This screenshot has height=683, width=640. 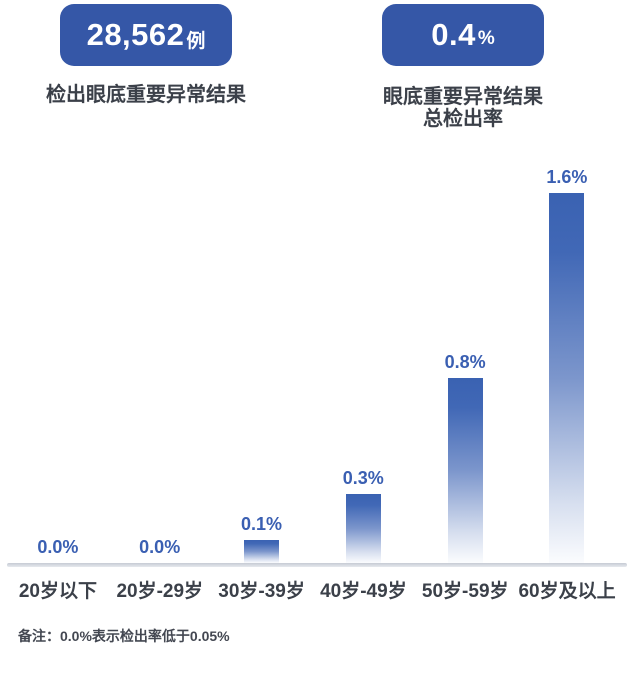 I want to click on bar-column: 0.8%, so click(x=465, y=457).